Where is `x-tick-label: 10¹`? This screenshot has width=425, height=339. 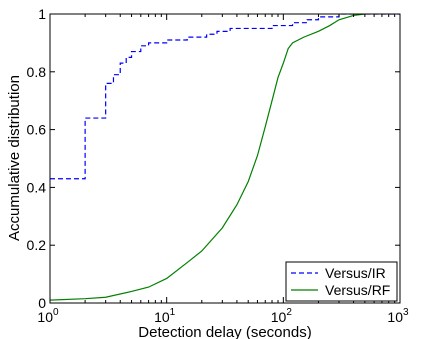 x-tick-label: 10¹ is located at coordinates (165, 316).